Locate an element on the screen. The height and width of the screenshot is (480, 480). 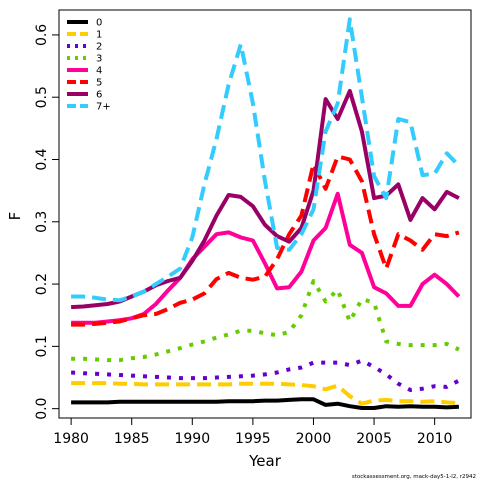
legend-label: 5 is located at coordinates (99, 83).